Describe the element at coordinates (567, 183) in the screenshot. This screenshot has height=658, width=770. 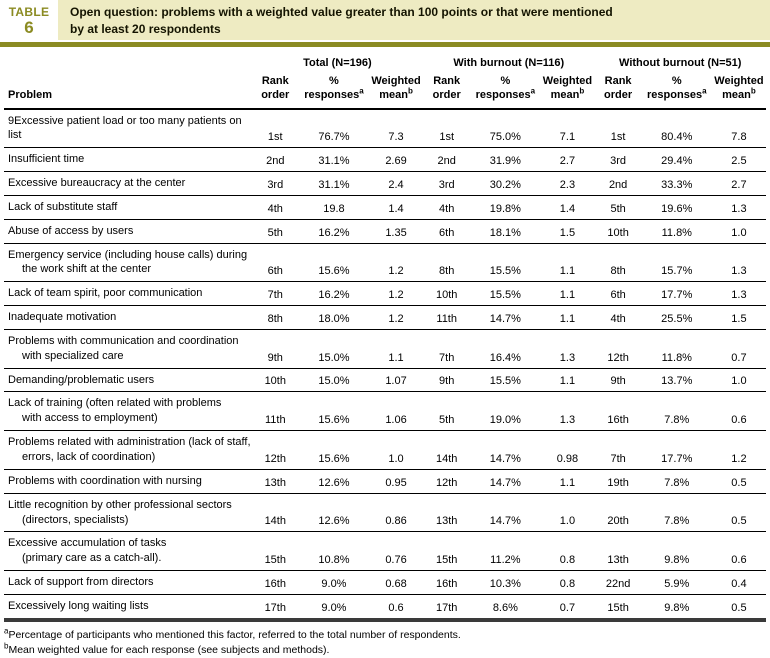
I see `weighted-mean-cell: 2.3` at that location.